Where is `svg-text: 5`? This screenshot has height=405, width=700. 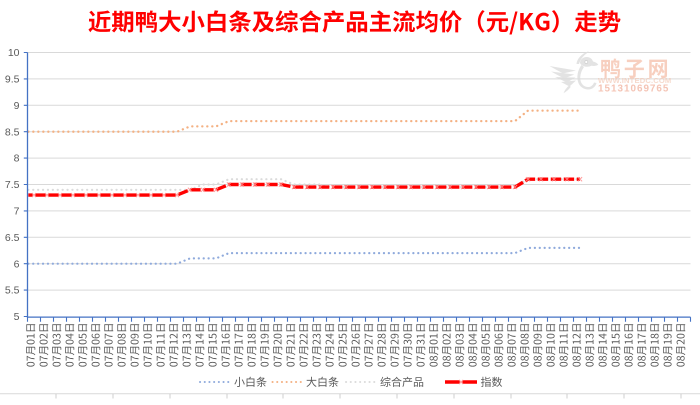
svg-text: 5 is located at coordinates (17, 317).